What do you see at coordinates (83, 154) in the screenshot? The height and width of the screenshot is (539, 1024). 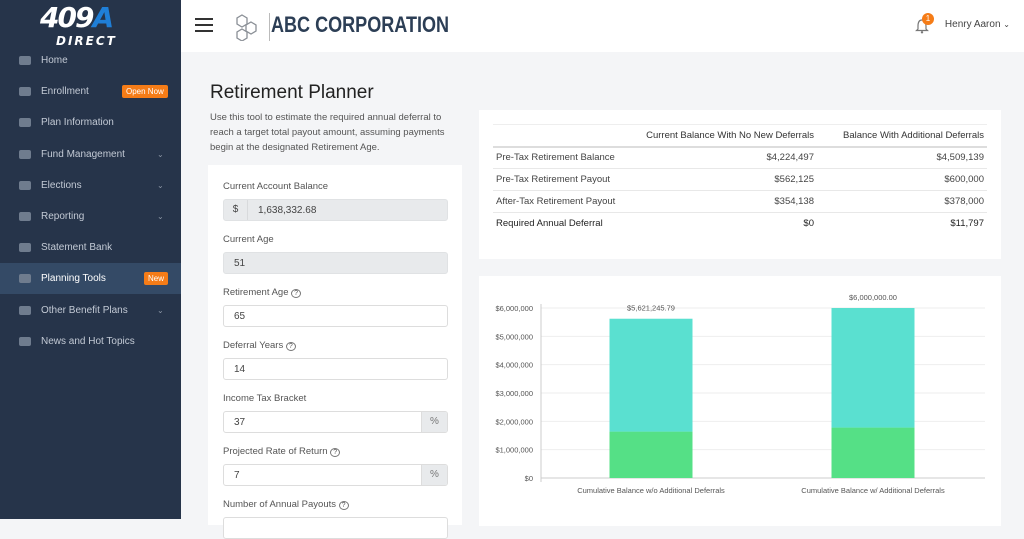 I see `sidebar-item-label: Fund Management` at bounding box center [83, 154].